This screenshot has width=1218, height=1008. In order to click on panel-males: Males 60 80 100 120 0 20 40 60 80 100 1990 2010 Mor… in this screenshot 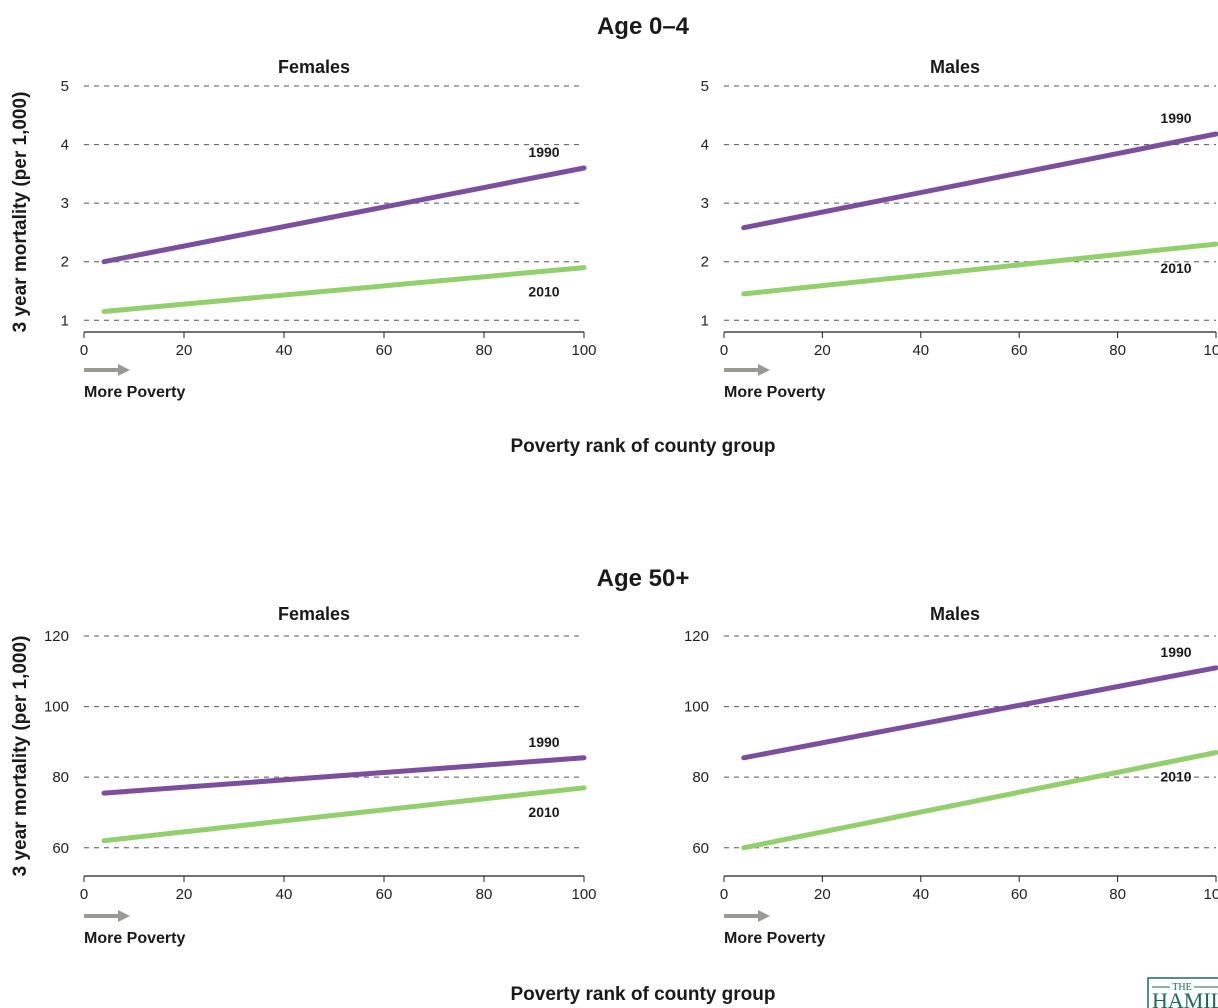, I will do `click(951, 775)`.